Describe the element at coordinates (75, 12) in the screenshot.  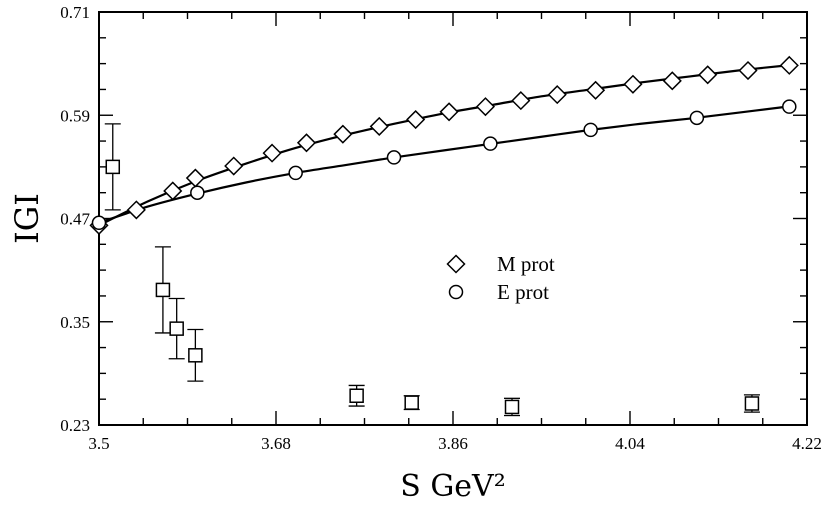
I see `y-tick-label: 0.71` at that location.